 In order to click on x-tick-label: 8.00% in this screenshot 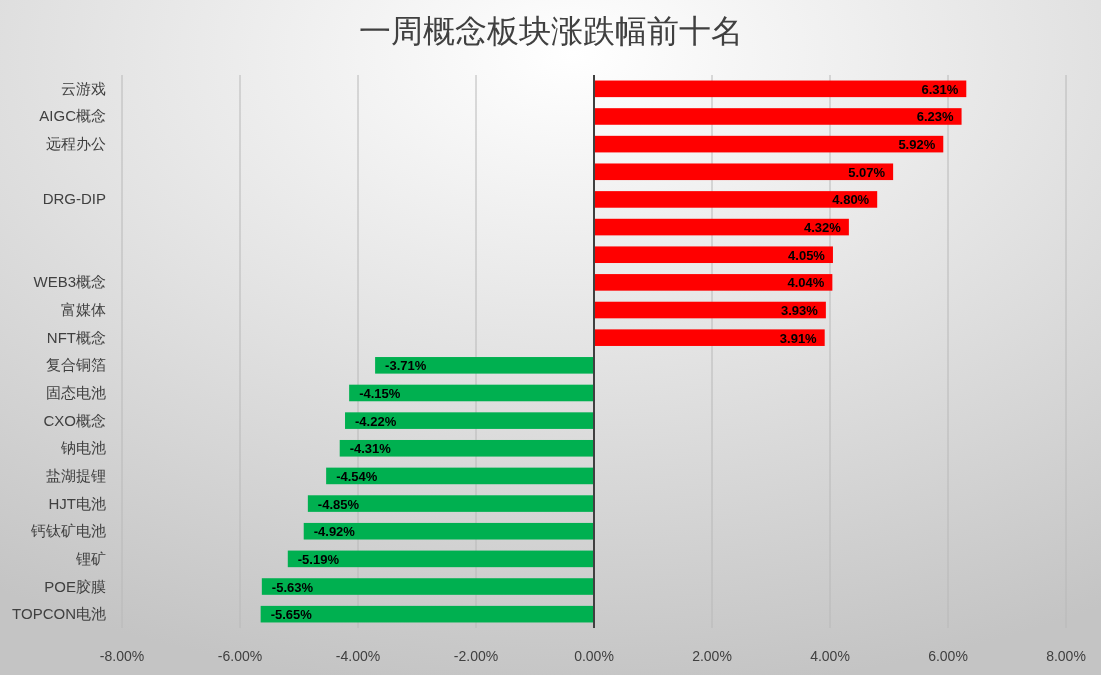, I will do `click(1066, 656)`.